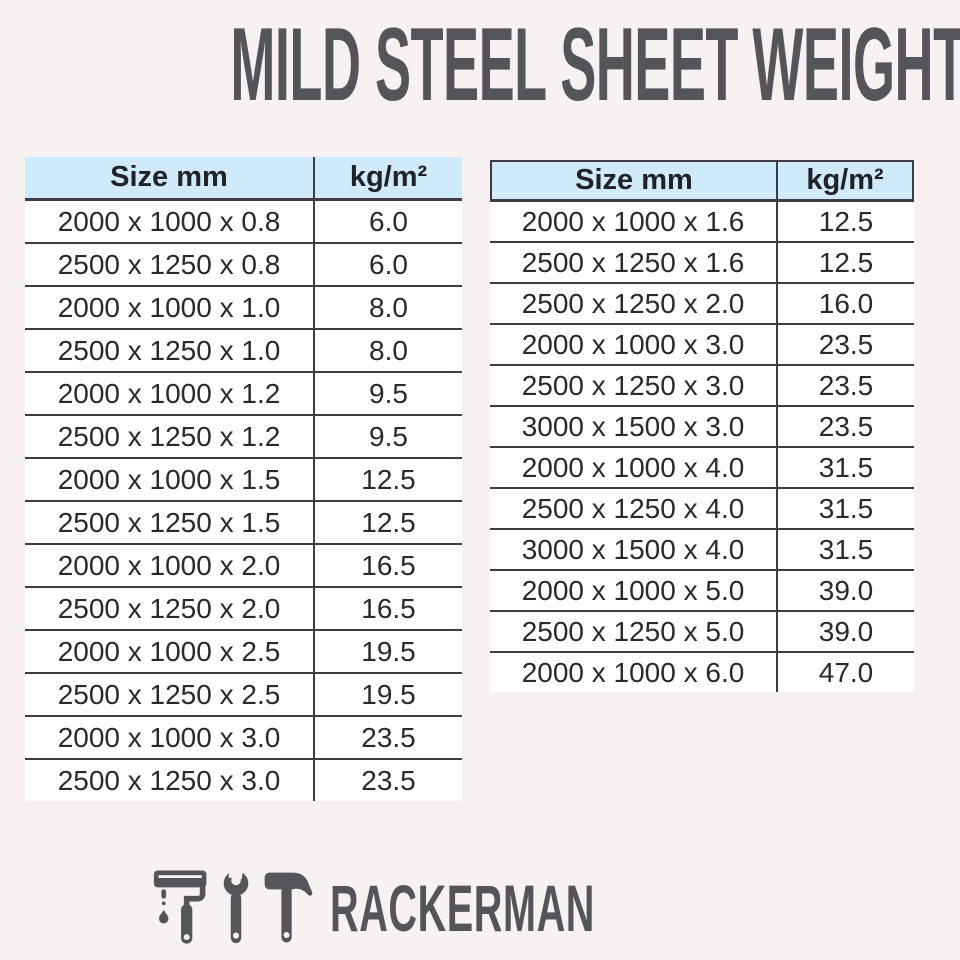 This screenshot has height=960, width=960. I want to click on table-row: 2000 x 1000 x 5.0 39.0, so click(702, 591).